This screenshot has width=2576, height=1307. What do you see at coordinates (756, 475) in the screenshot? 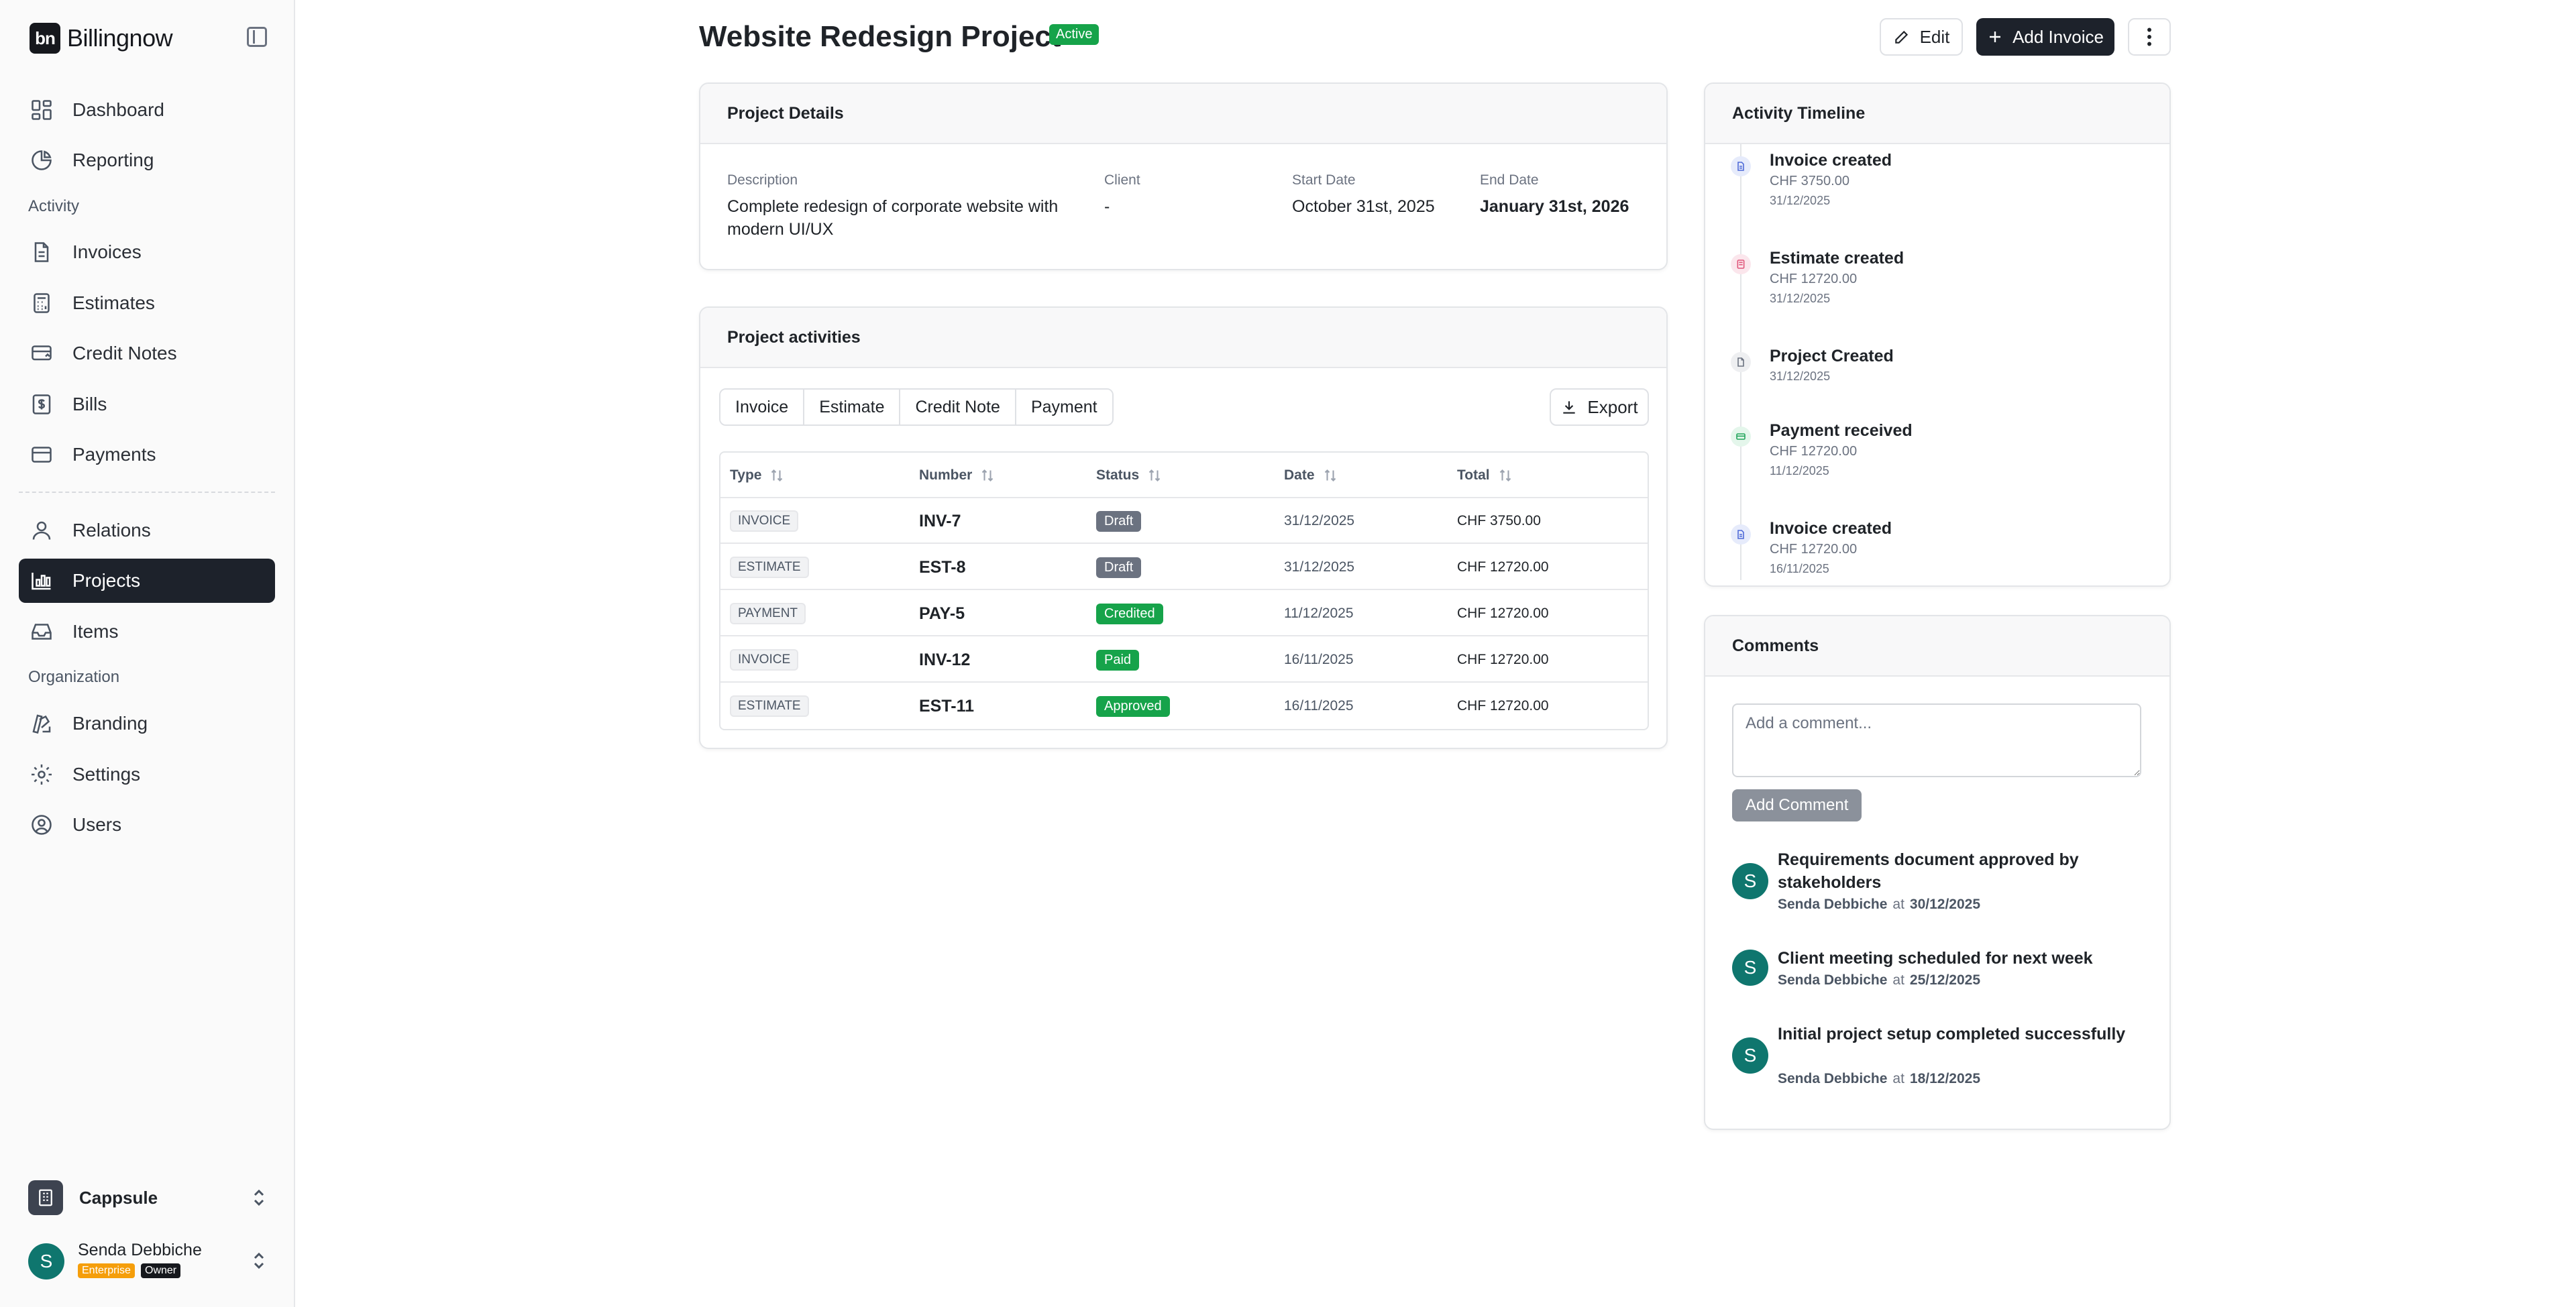
I see `column-header-type: Type` at bounding box center [756, 475].